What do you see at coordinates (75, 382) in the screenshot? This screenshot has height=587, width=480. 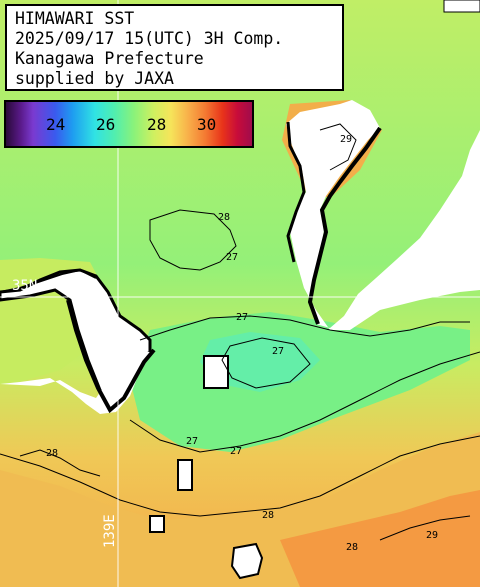 I see `land-bay-head` at bounding box center [75, 382].